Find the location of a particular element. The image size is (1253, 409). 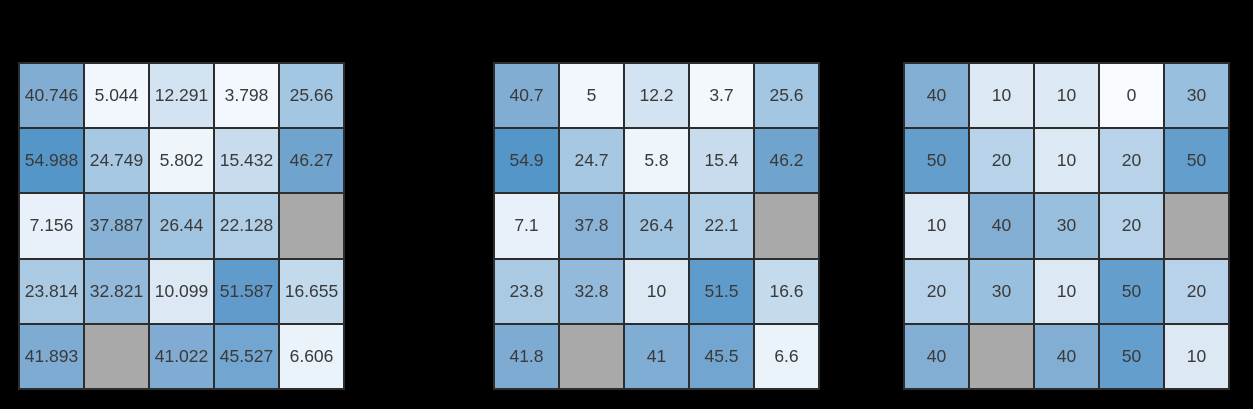

heatmap-cell: 22.1 is located at coordinates (721, 226).